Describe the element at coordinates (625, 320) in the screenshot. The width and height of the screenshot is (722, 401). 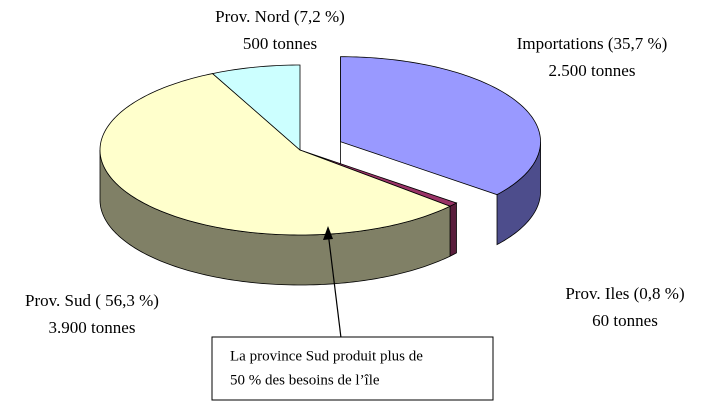
I see `slice-sublabel: 60 tonnes` at that location.